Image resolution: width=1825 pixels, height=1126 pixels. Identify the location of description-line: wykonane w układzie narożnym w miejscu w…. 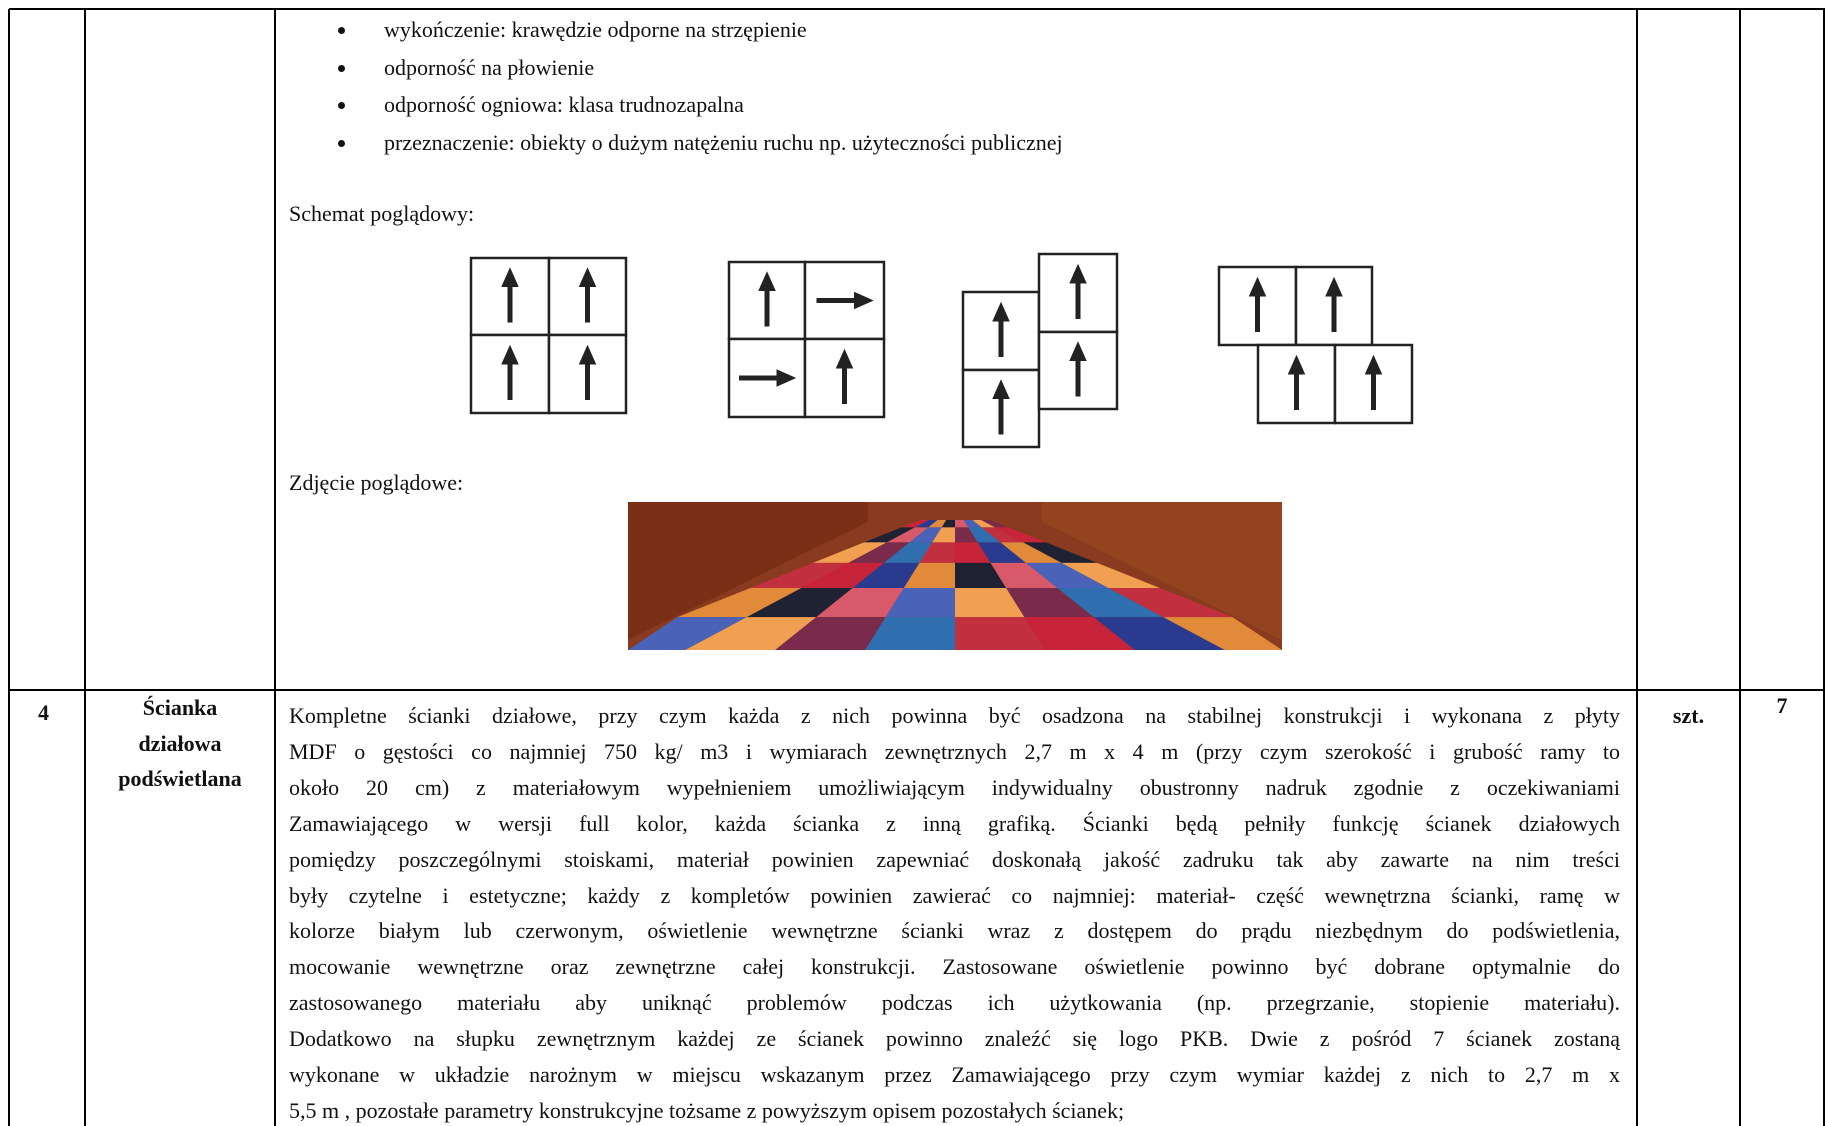
(954, 1074).